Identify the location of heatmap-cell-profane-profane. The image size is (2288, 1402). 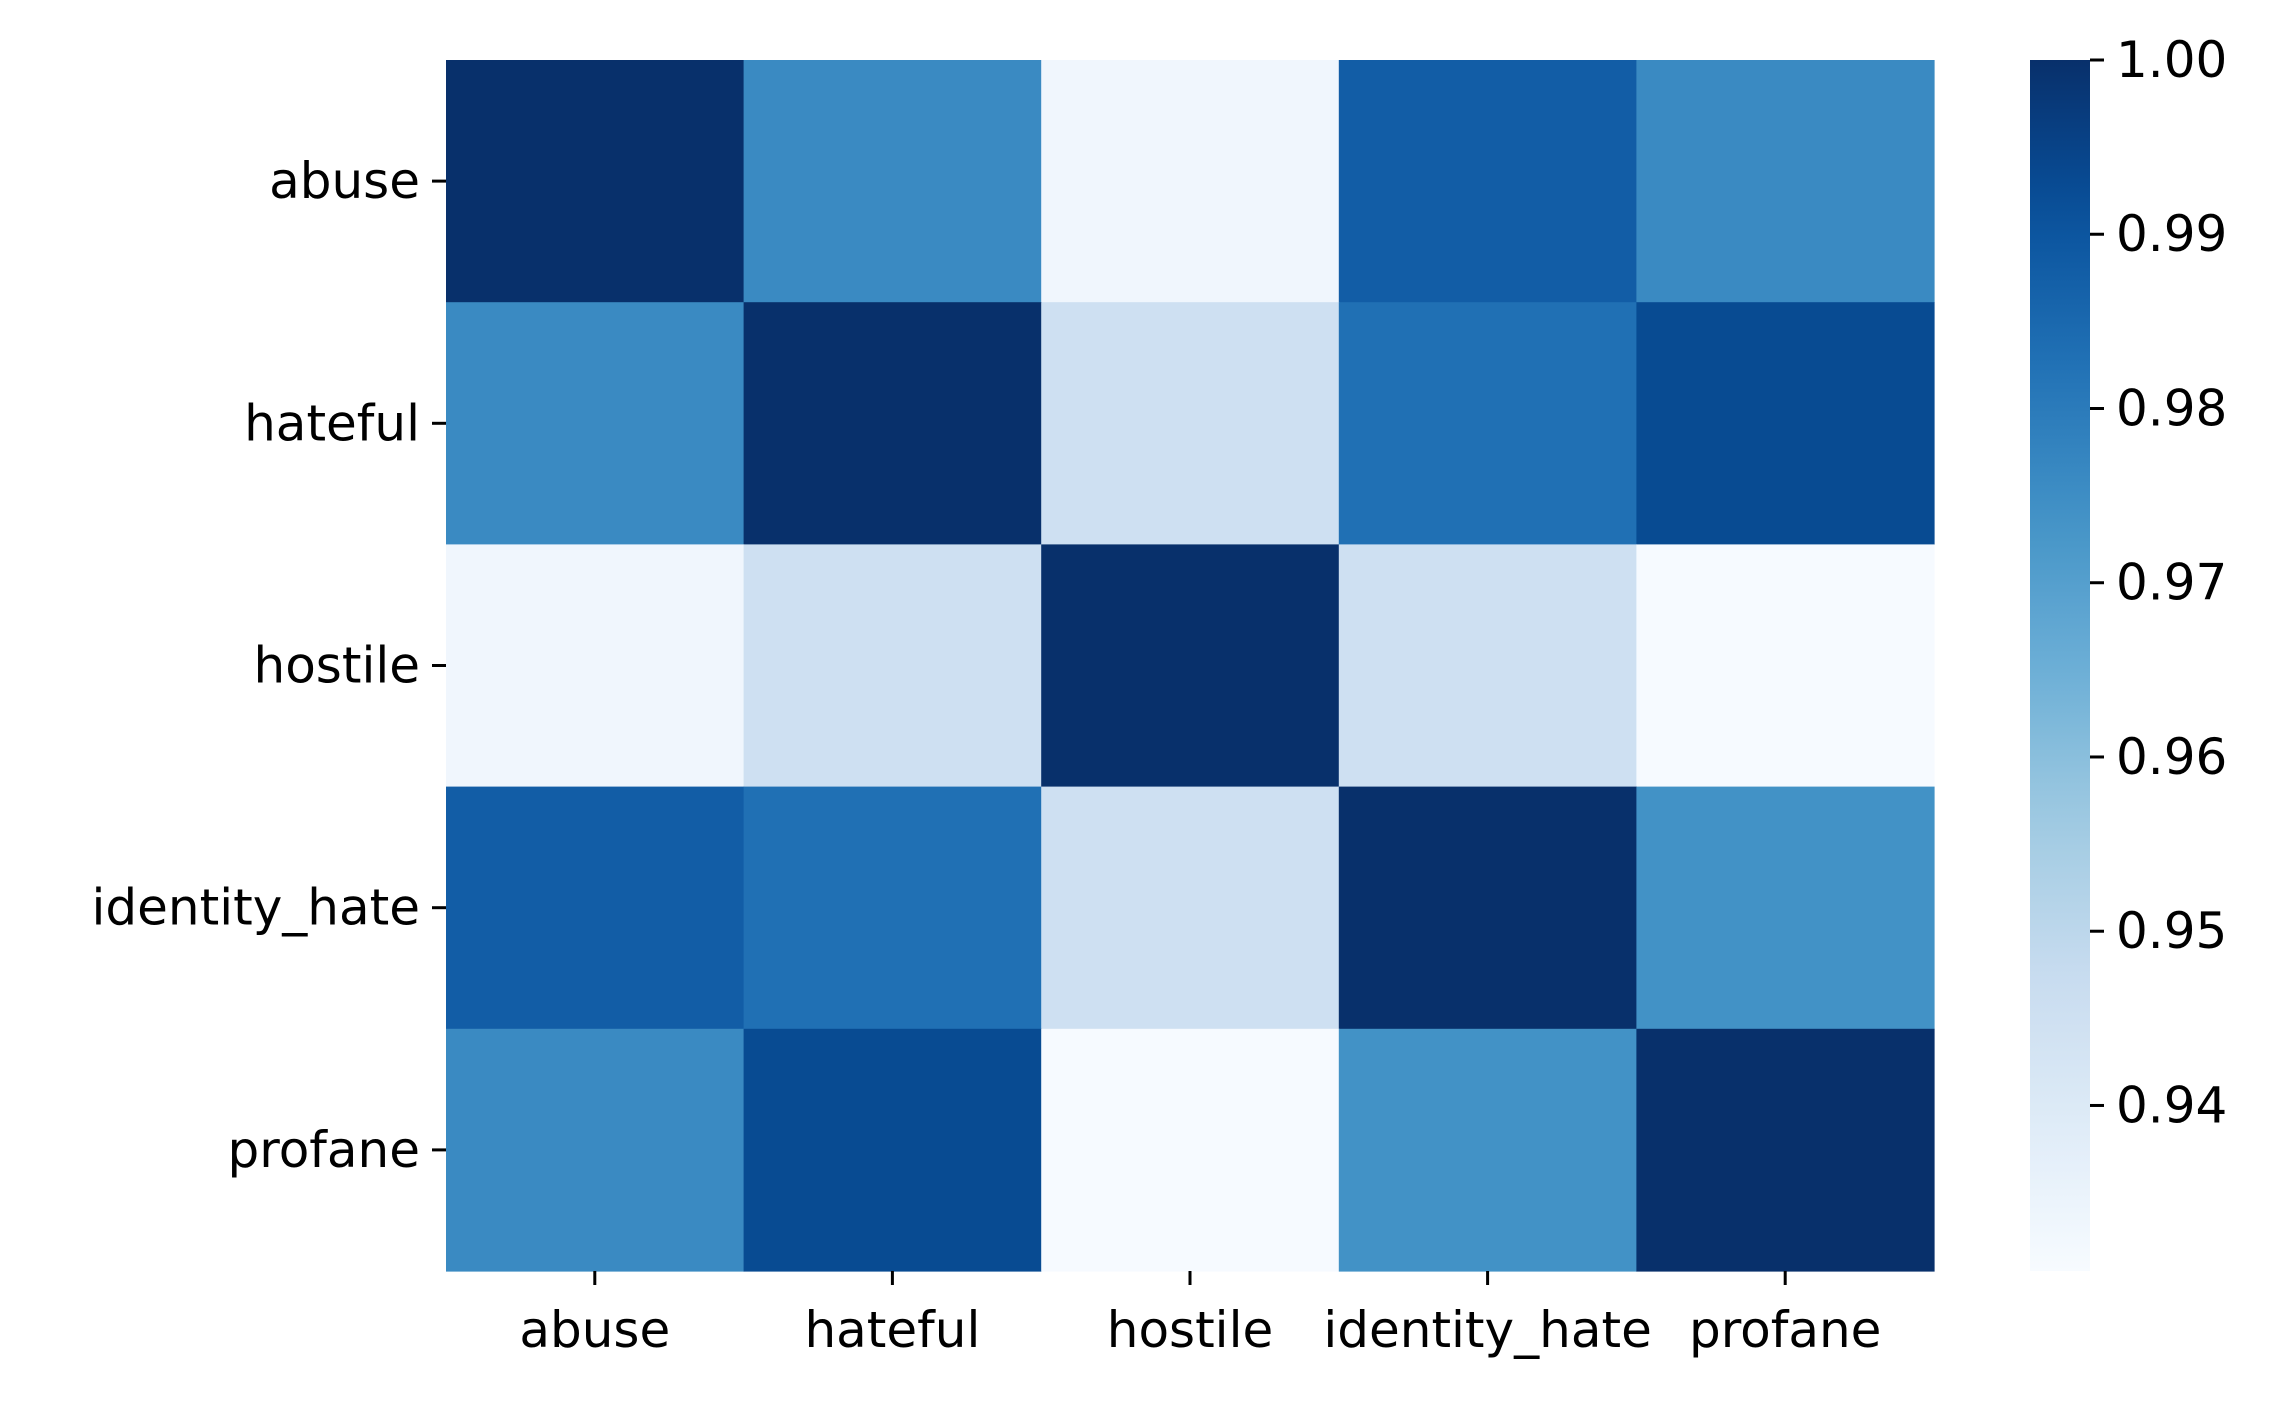
(1785, 1150).